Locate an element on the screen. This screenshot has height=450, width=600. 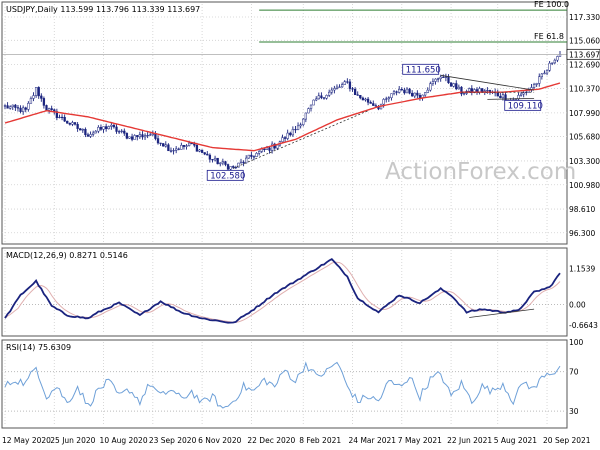
price-annotation-label: 111.650 is located at coordinates (423, 70).